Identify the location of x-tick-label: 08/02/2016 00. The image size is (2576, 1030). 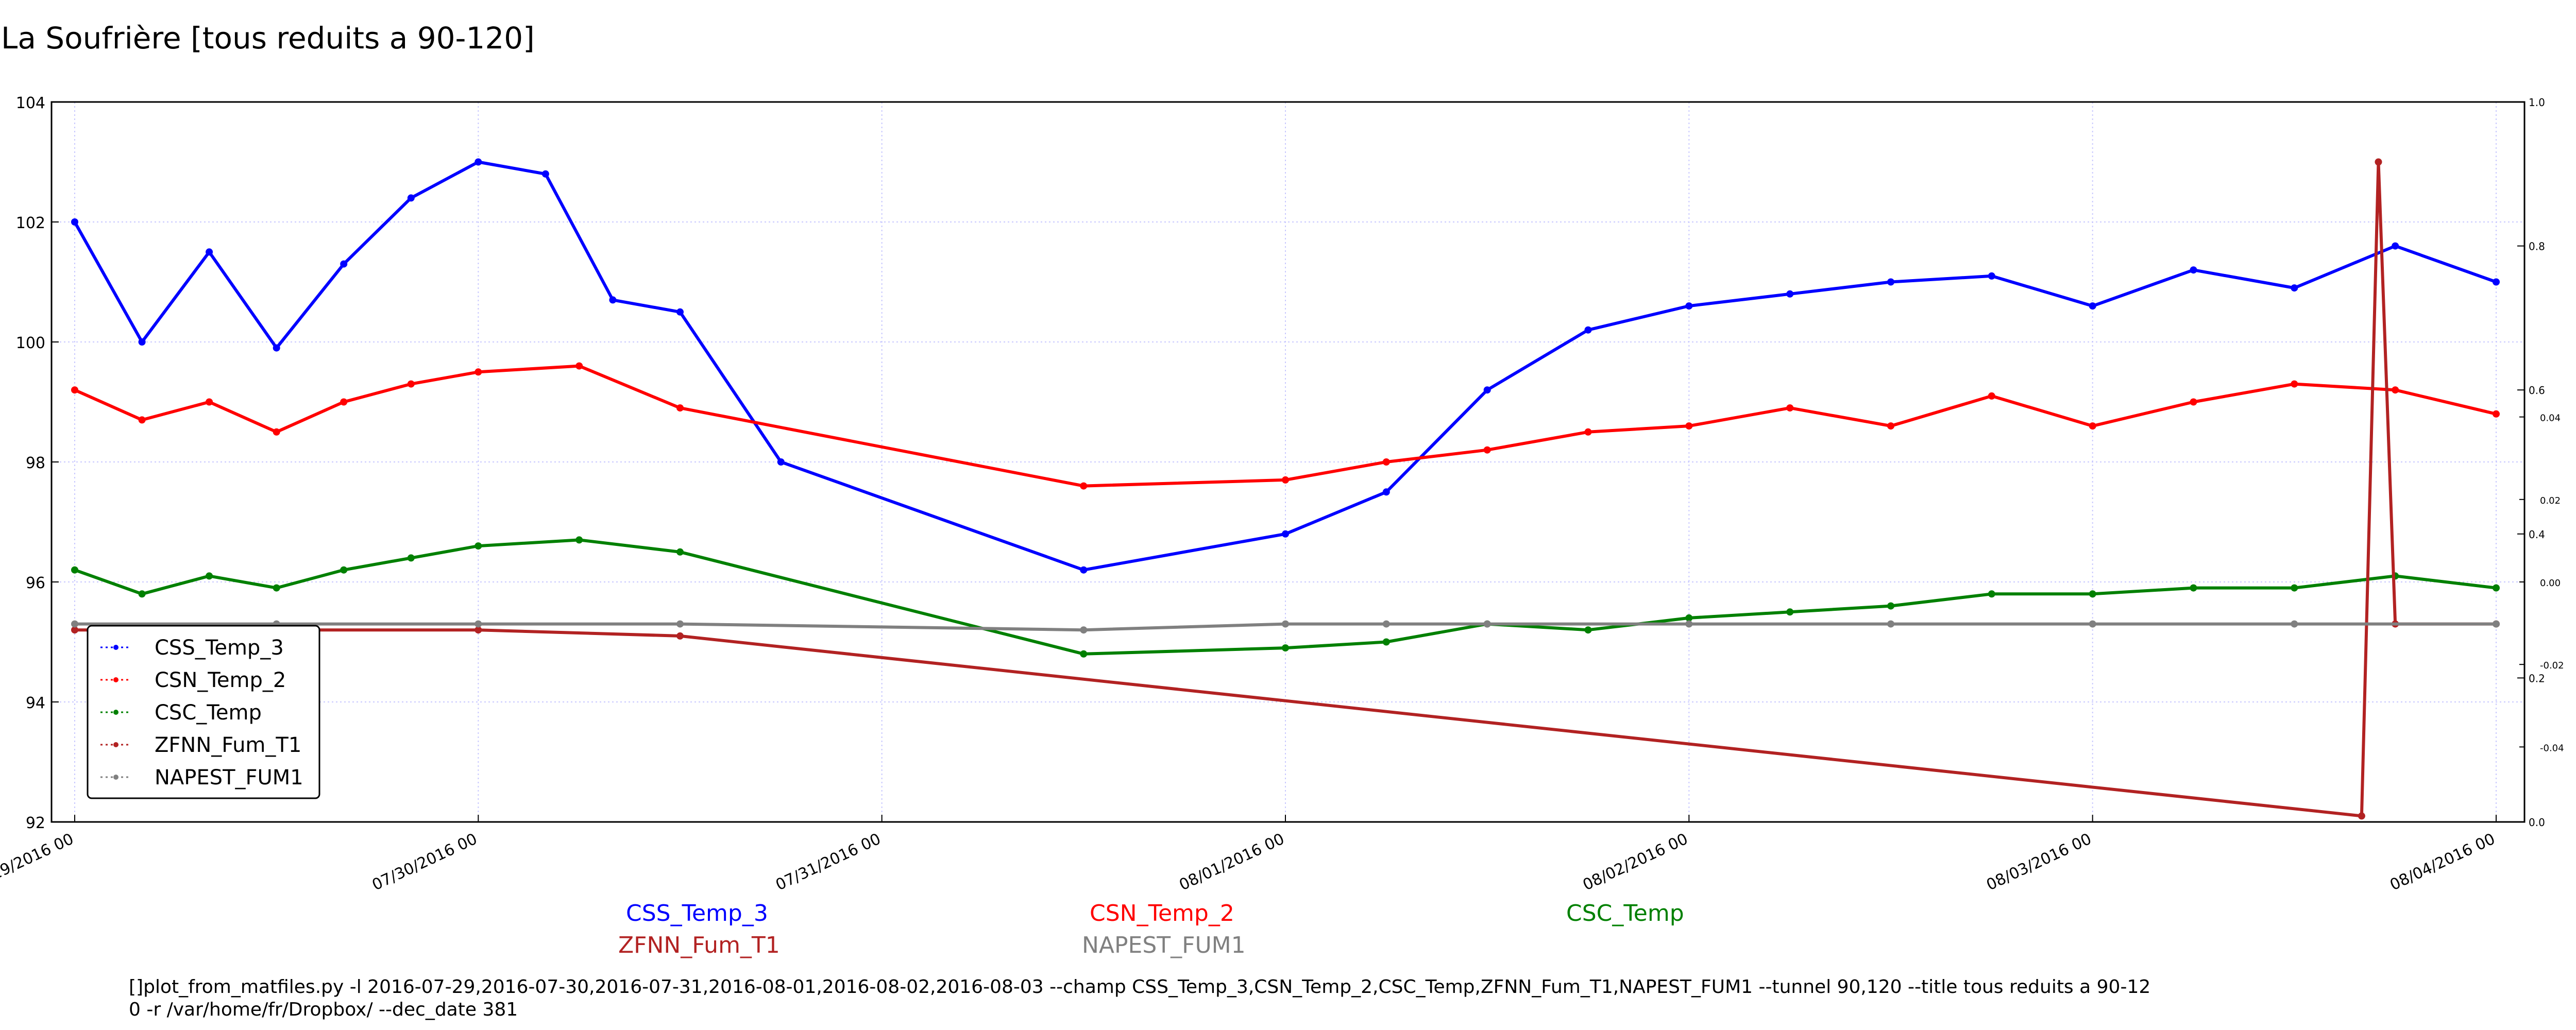
(1635, 862).